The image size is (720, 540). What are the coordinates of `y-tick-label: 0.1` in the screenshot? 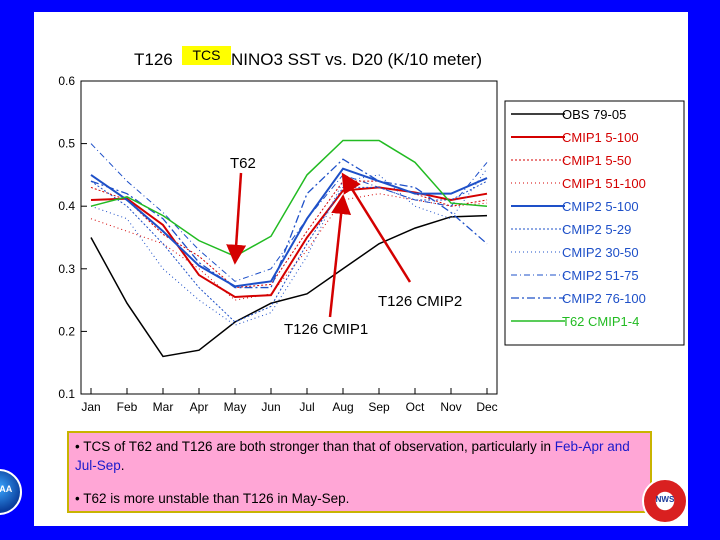 It's located at (66, 394).